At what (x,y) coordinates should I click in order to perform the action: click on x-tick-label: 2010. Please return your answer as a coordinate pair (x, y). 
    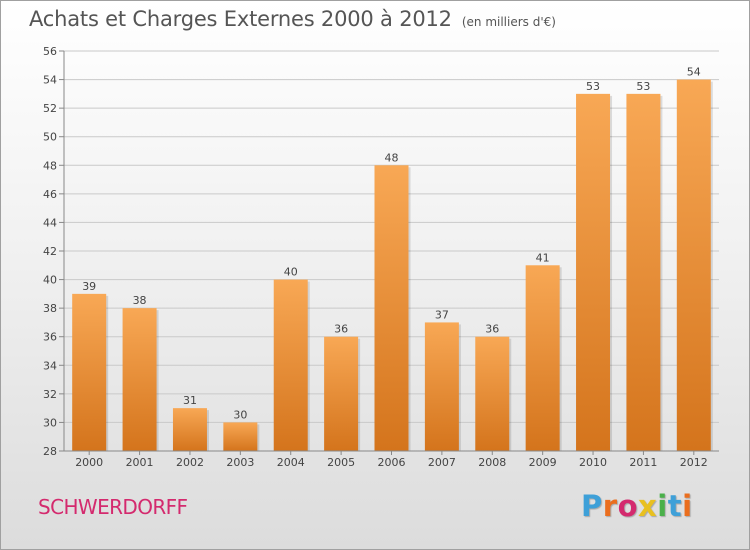
    Looking at the image, I should click on (593, 462).